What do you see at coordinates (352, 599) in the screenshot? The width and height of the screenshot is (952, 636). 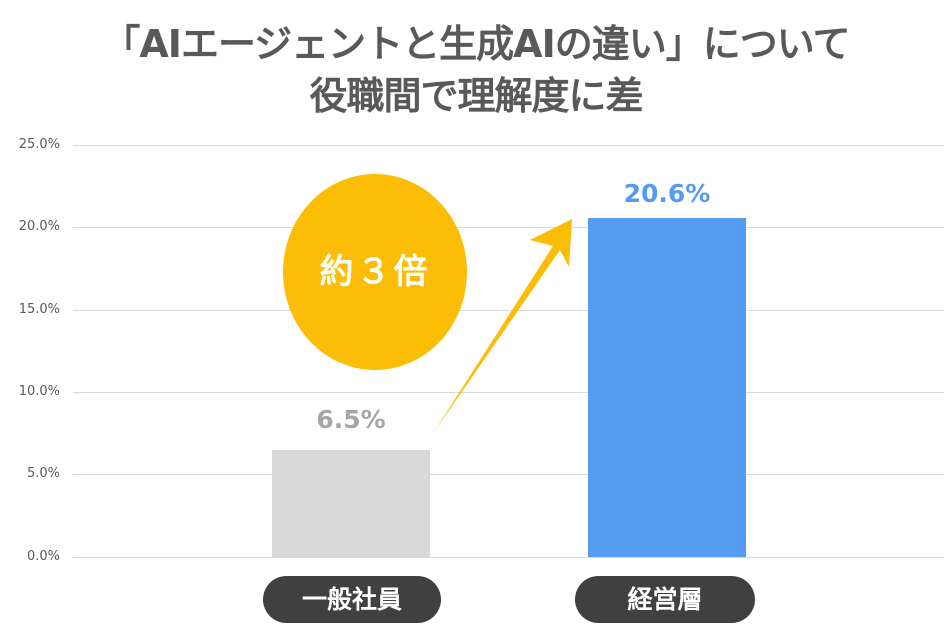 I see `category-label-general-staff: 一般社員` at bounding box center [352, 599].